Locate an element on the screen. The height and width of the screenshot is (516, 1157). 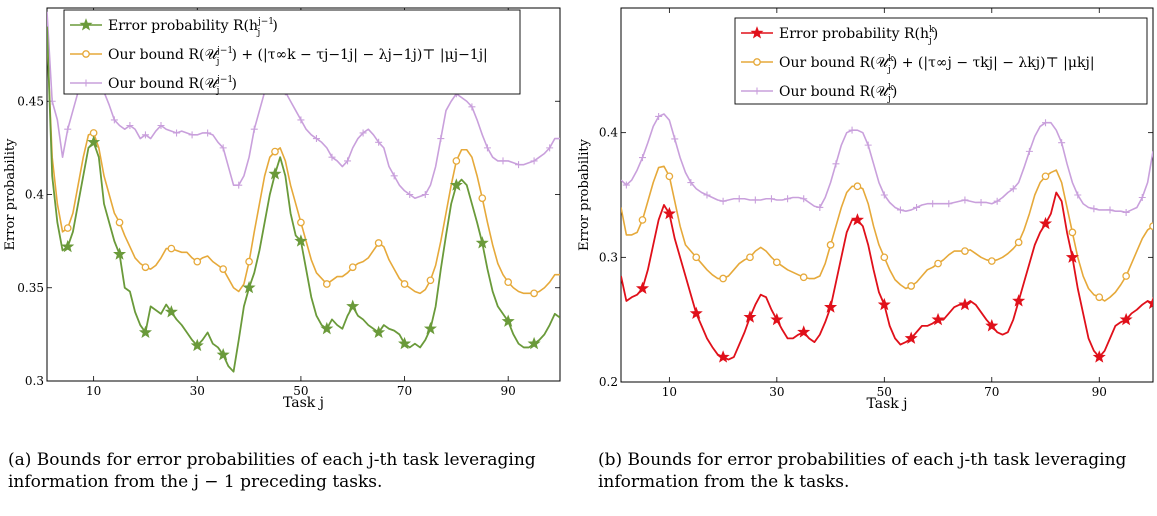
series-line is located at coordinates (887, 233).